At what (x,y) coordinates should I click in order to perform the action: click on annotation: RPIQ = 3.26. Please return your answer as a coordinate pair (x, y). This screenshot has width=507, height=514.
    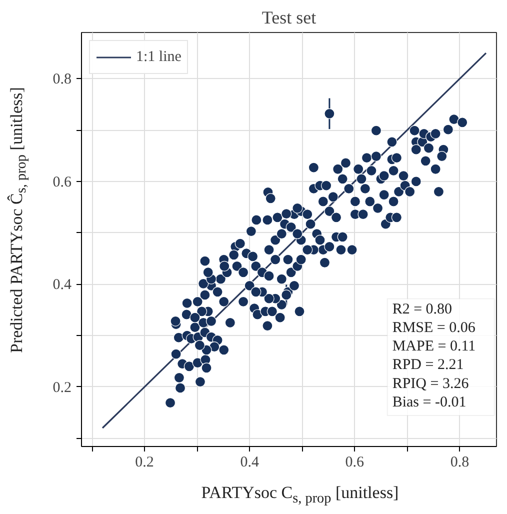
    Looking at the image, I should click on (431, 384).